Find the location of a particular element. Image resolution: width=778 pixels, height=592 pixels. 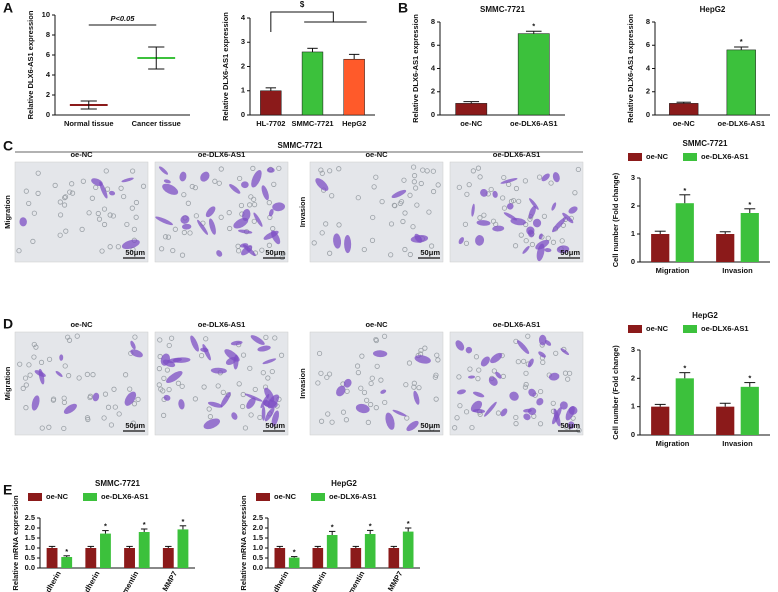

y-axis-label: Cell number (Fold change) is located at coordinates (615, 219).